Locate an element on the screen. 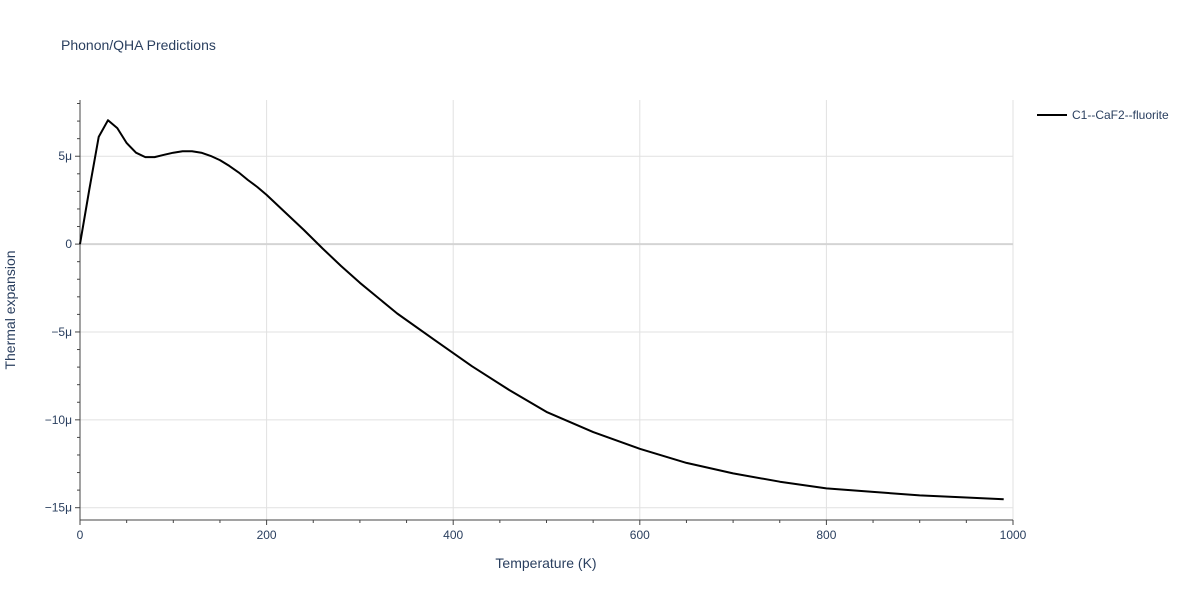  y-tick-label: 5μ is located at coordinates (65, 156).